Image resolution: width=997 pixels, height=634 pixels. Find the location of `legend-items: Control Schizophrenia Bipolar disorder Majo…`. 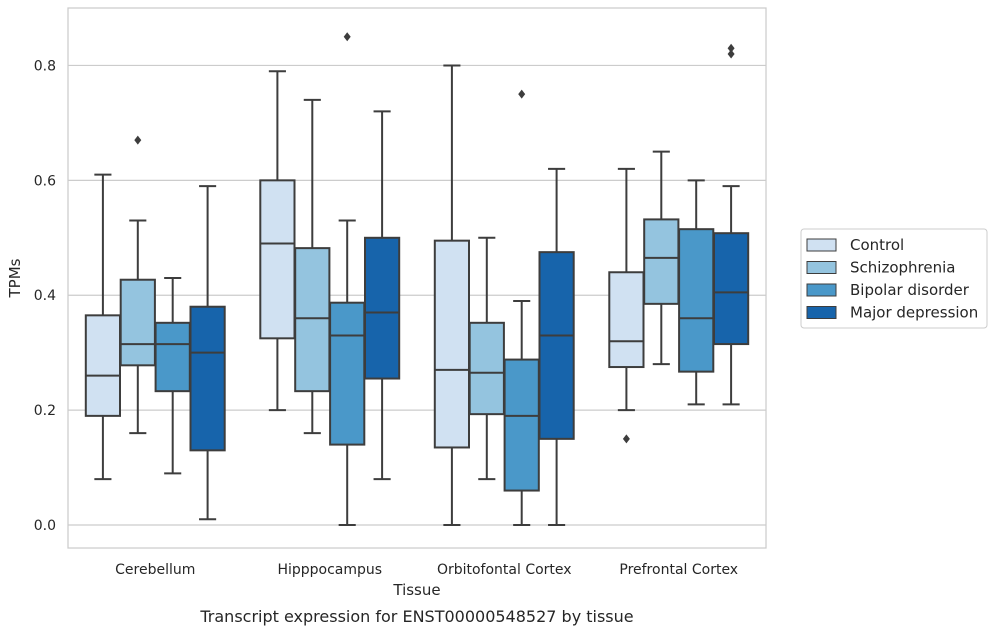

legend-items: Control Schizophrenia Bipolar disorder Majo… is located at coordinates (892, 279).